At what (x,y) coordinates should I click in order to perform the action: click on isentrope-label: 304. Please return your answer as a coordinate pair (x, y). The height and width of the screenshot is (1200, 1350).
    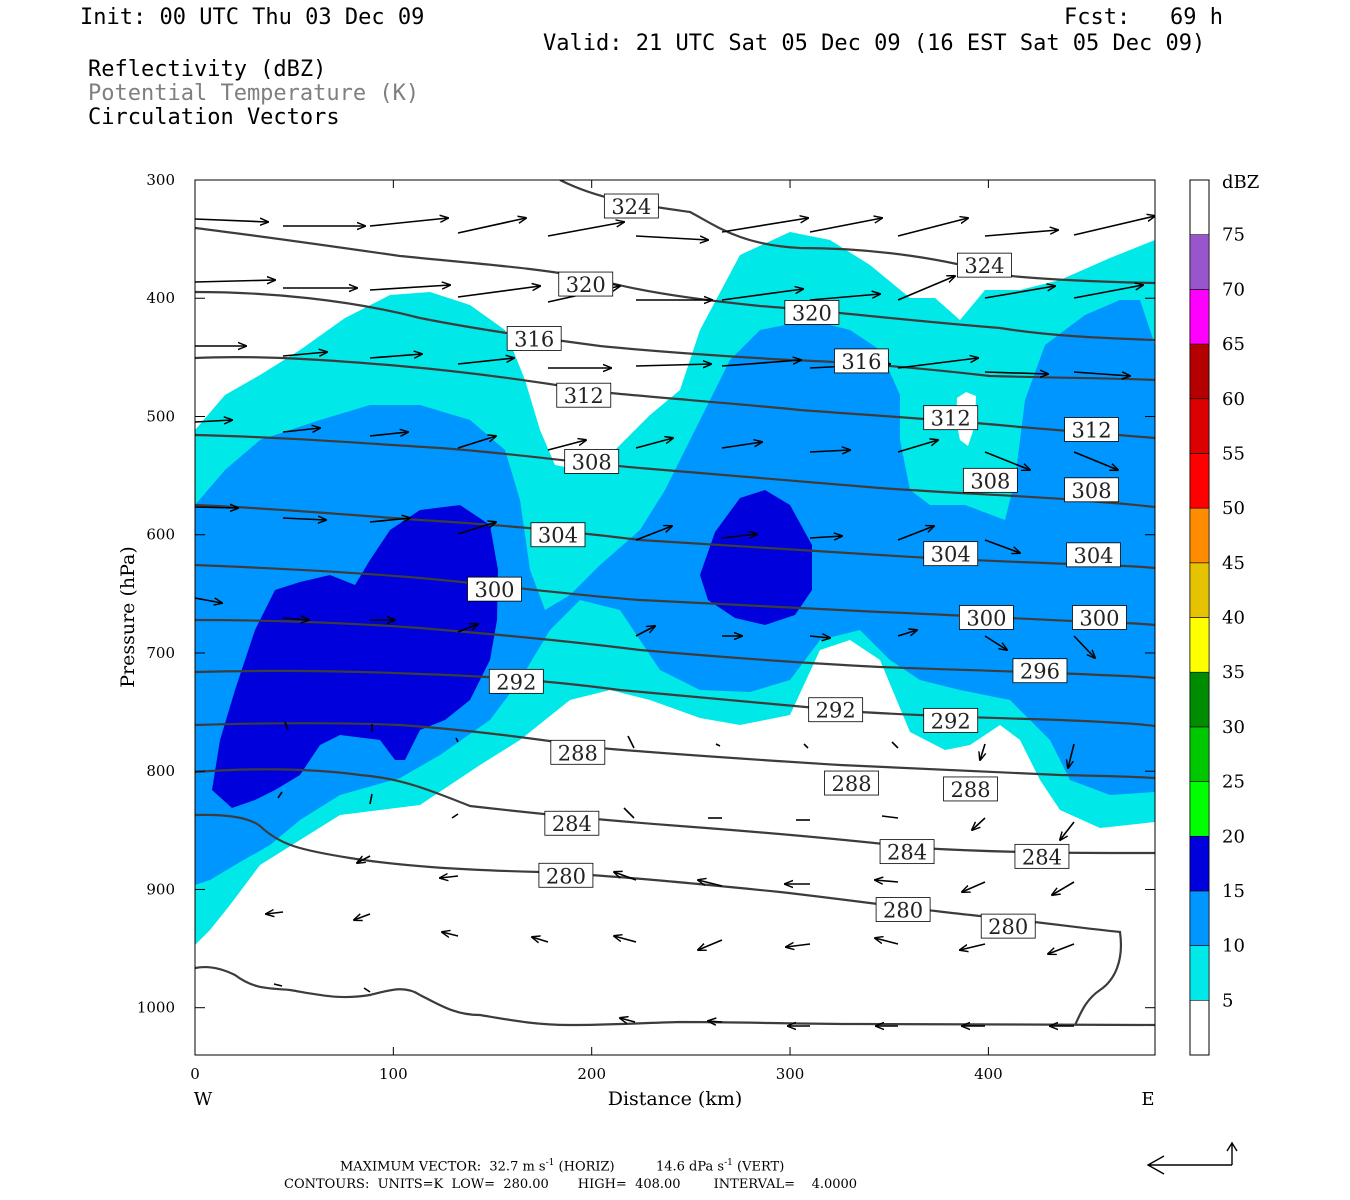
    Looking at the image, I should click on (951, 554).